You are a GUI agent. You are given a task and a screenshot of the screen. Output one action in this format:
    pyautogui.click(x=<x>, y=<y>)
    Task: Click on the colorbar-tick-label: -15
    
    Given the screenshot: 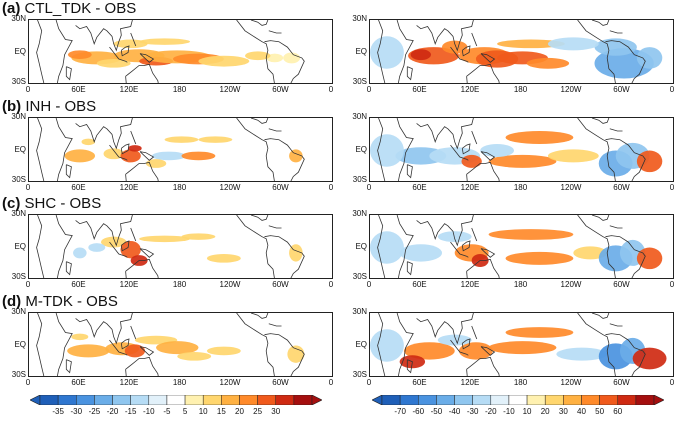 What is the action you would take?
    pyautogui.click(x=130, y=411)
    